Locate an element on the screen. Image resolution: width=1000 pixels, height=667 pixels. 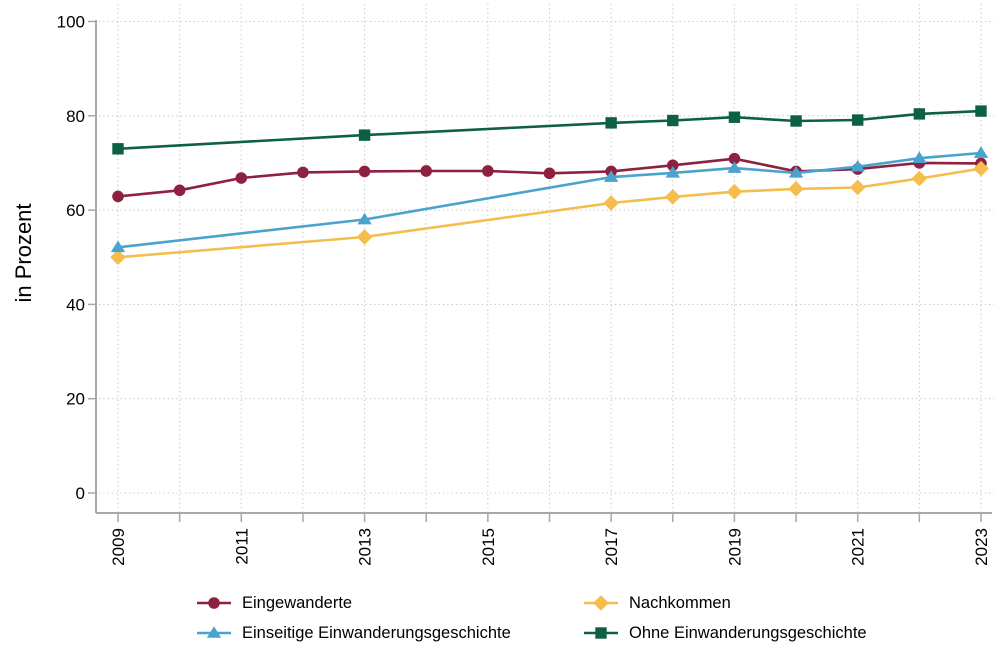
legend-item-nachkommen: Nachkommen is located at coordinates (725, 603).